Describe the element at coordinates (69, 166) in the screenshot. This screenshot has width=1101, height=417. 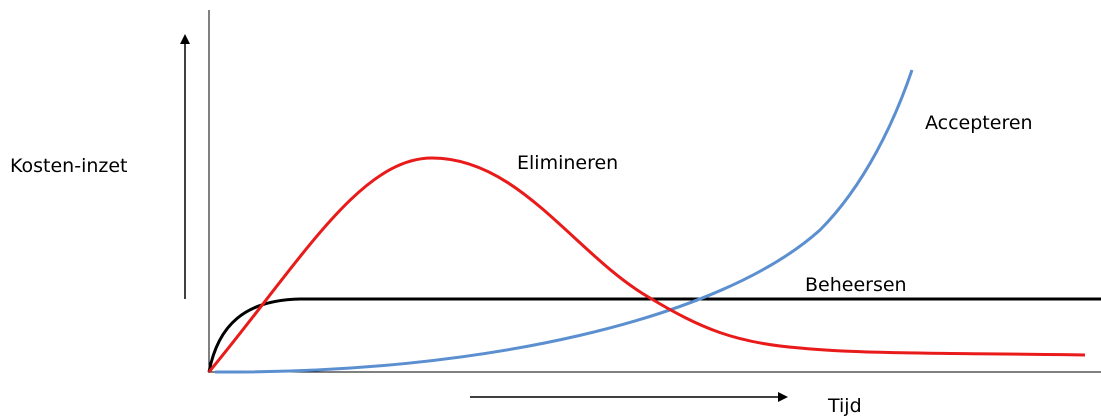
I see `y-axis-label: Kosten-inzet` at that location.